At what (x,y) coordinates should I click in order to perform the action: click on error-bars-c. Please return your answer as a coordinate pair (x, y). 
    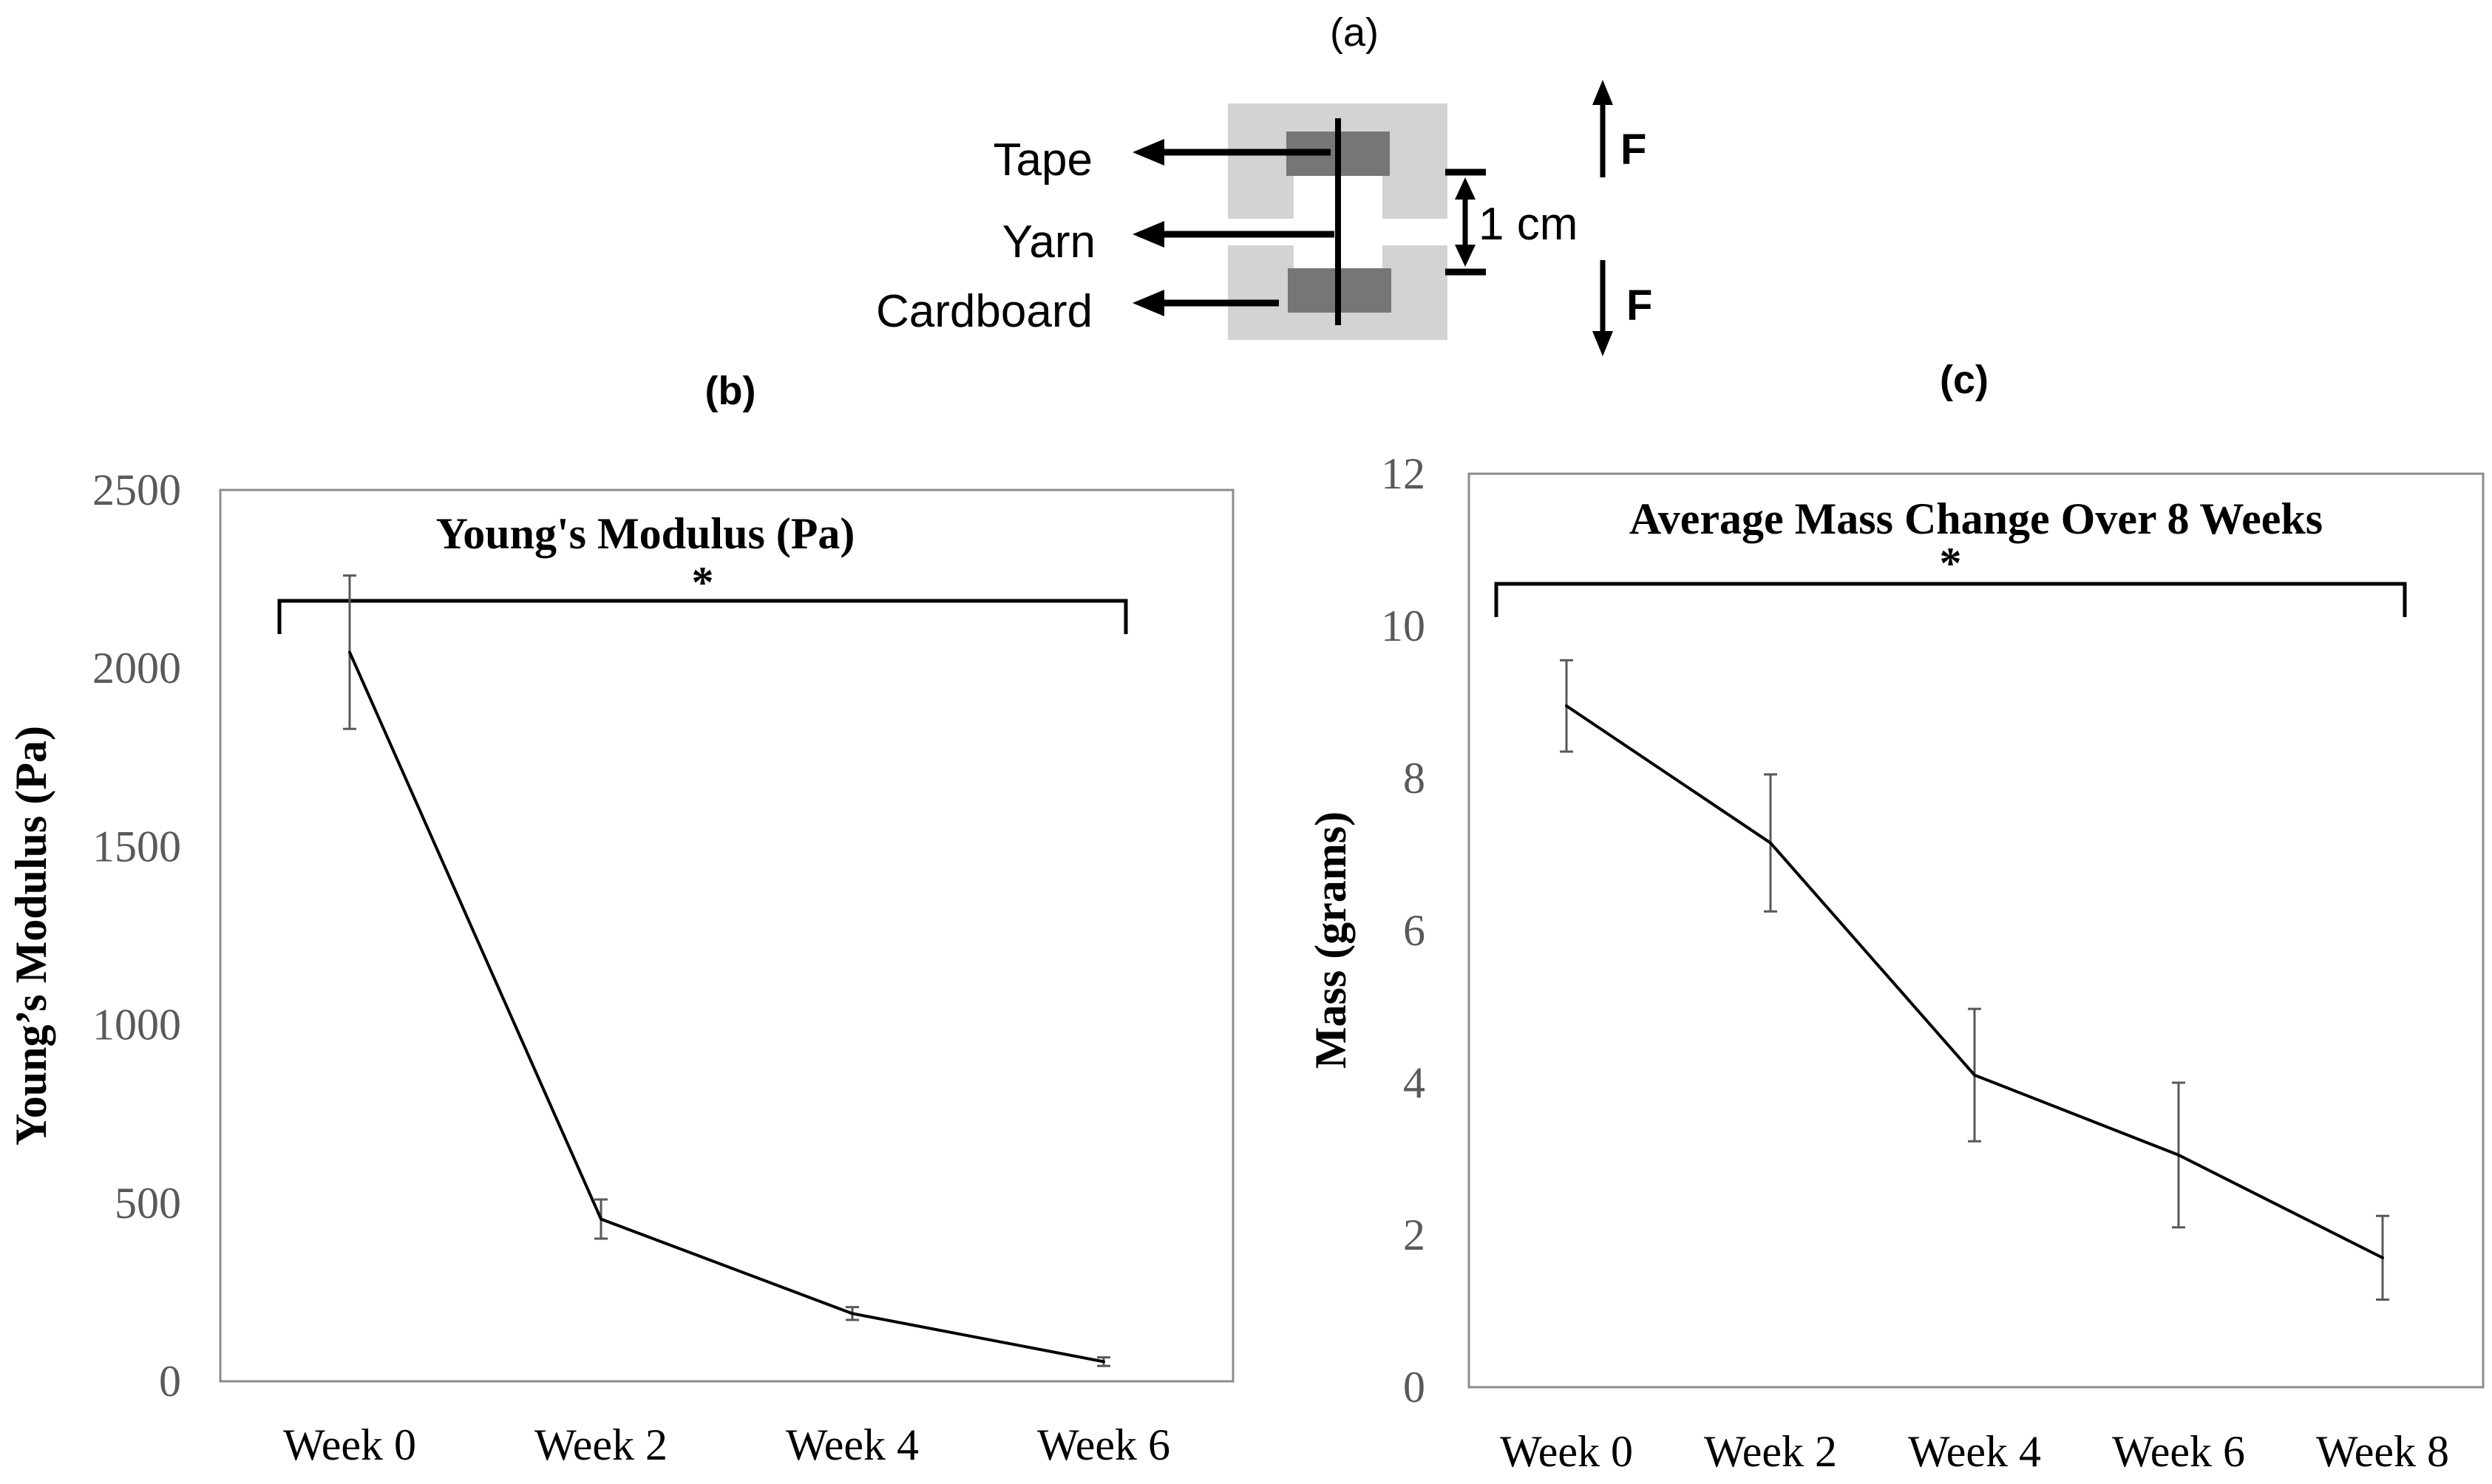
    Looking at the image, I should click on (1974, 979).